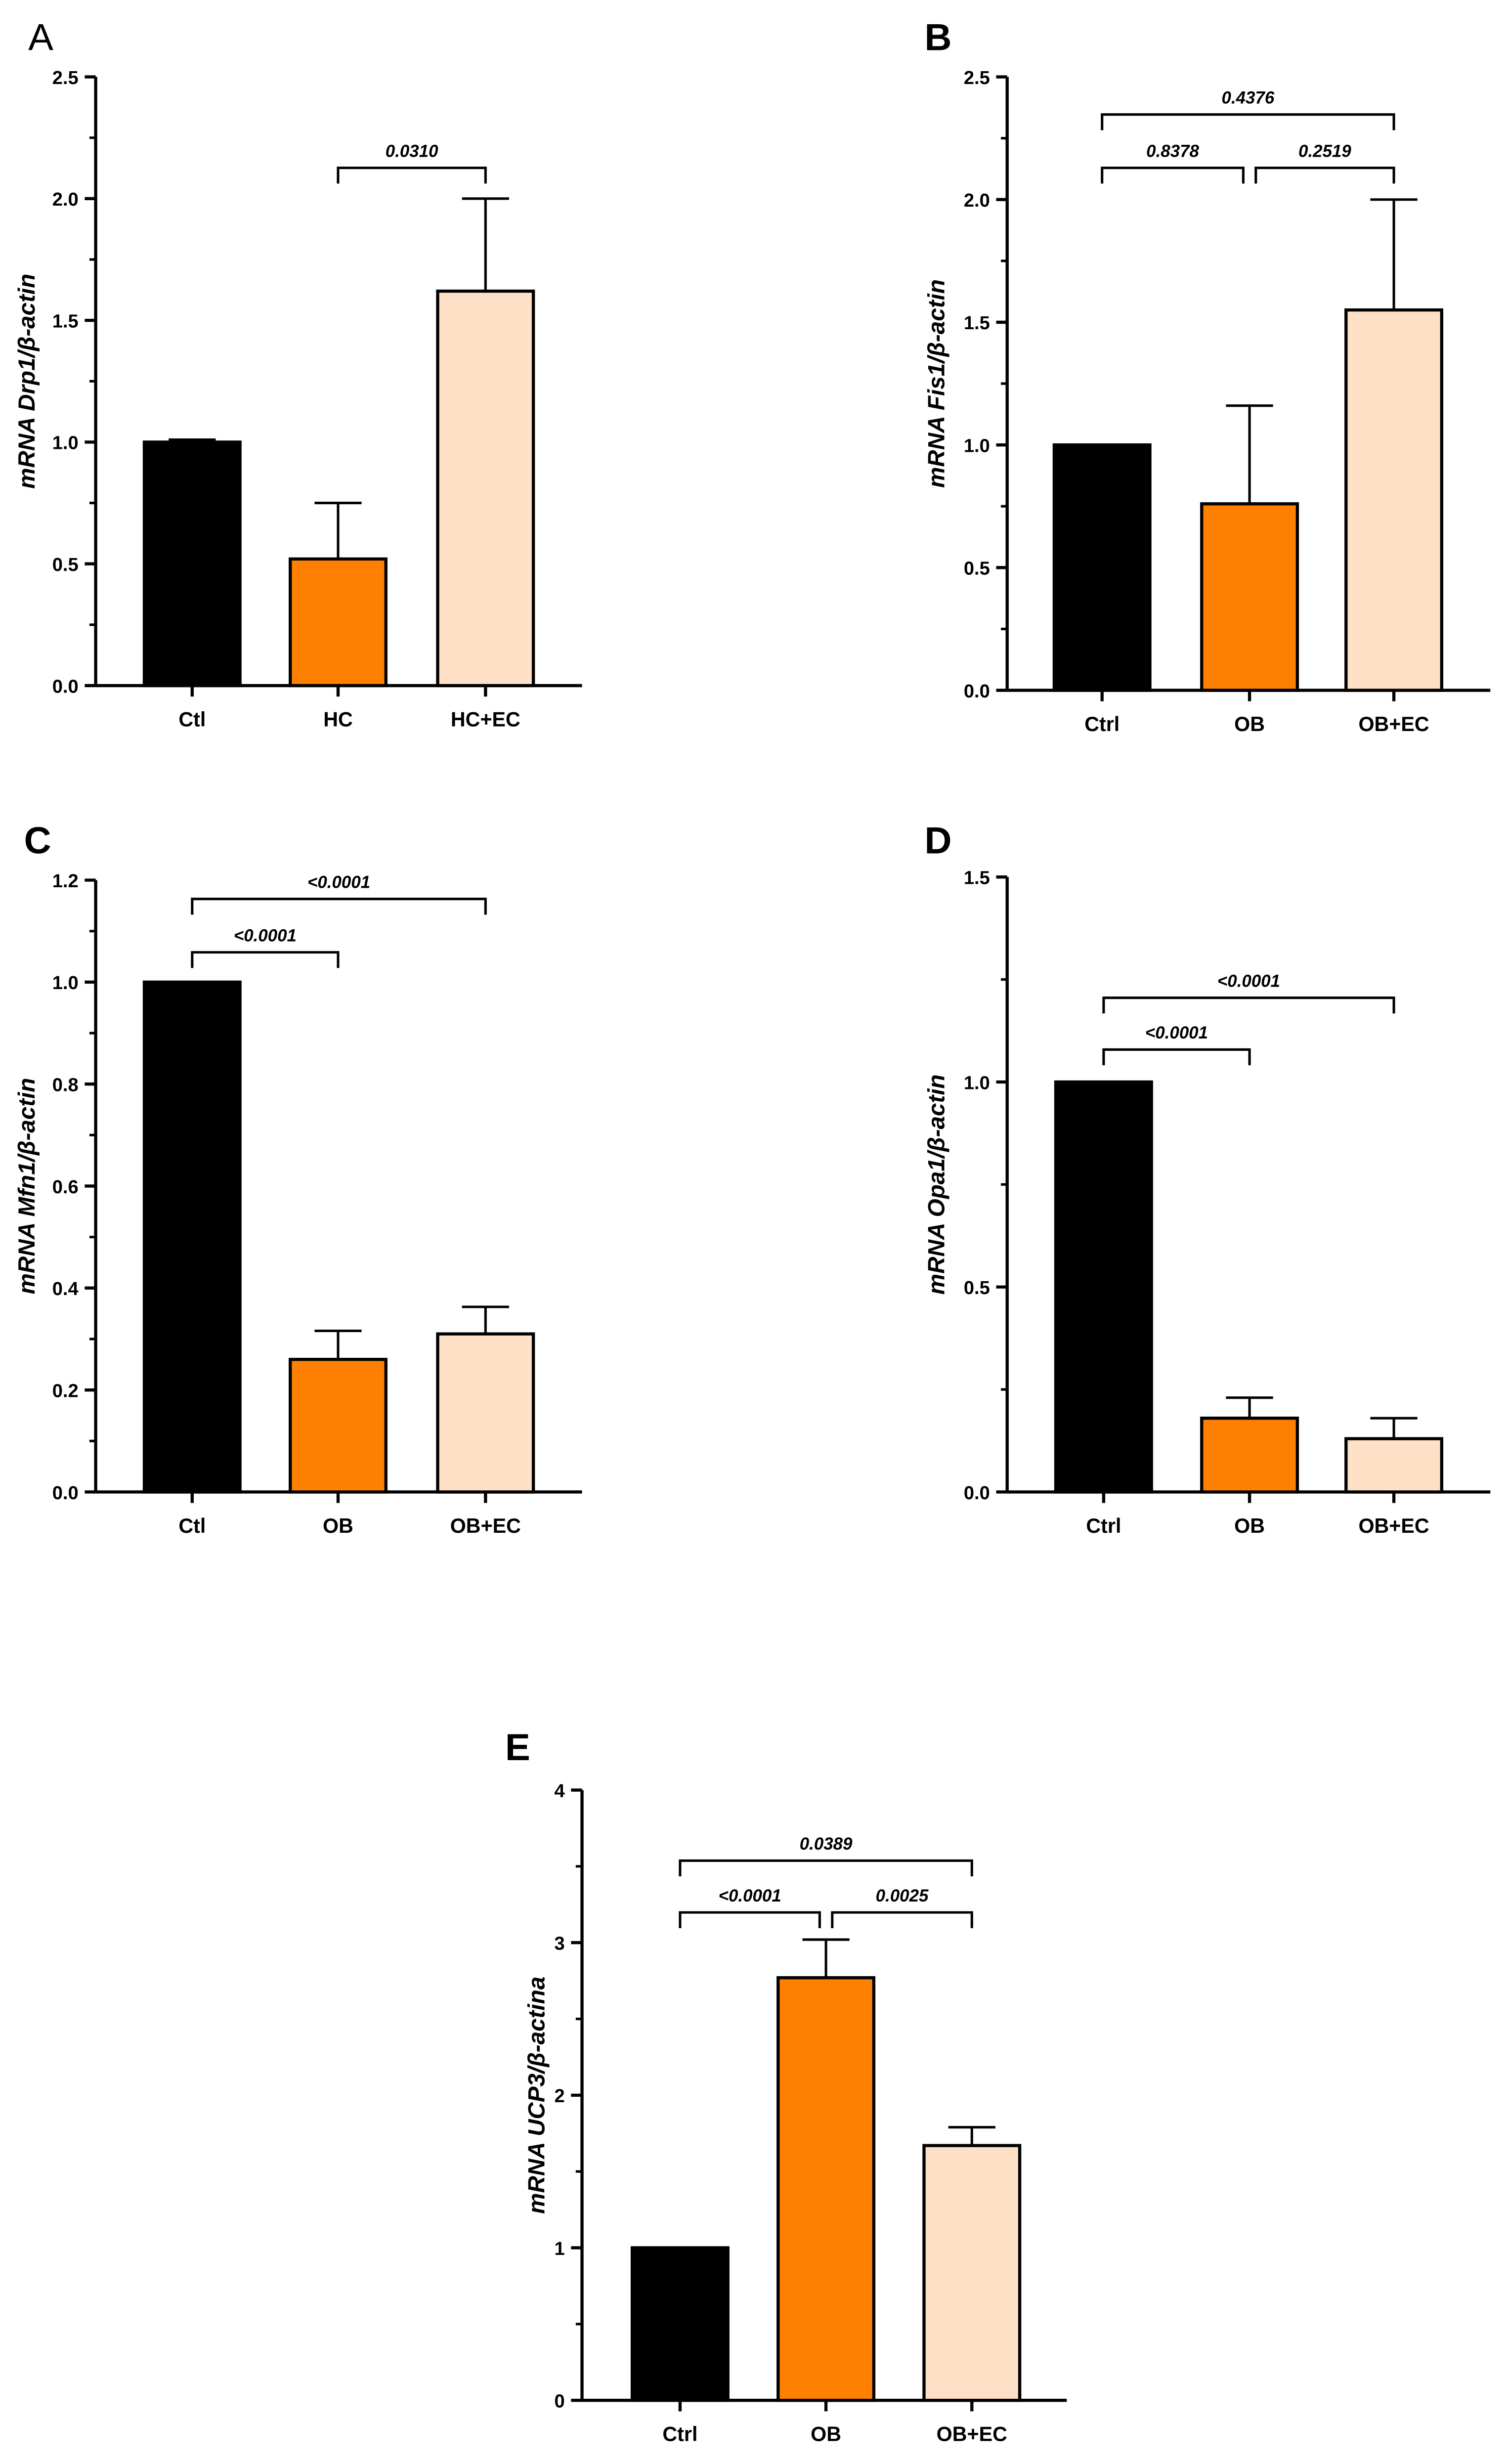  I want to click on p-value-label: 0.0389, so click(827, 1844).